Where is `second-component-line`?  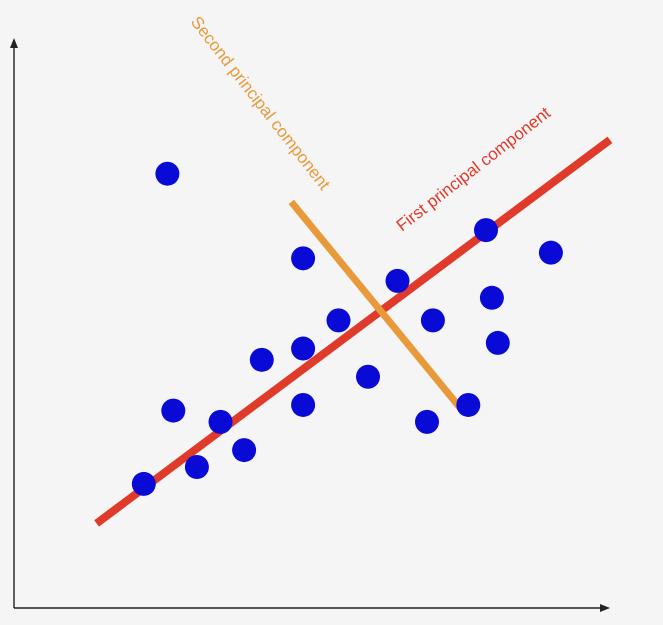 second-component-line is located at coordinates (377, 306).